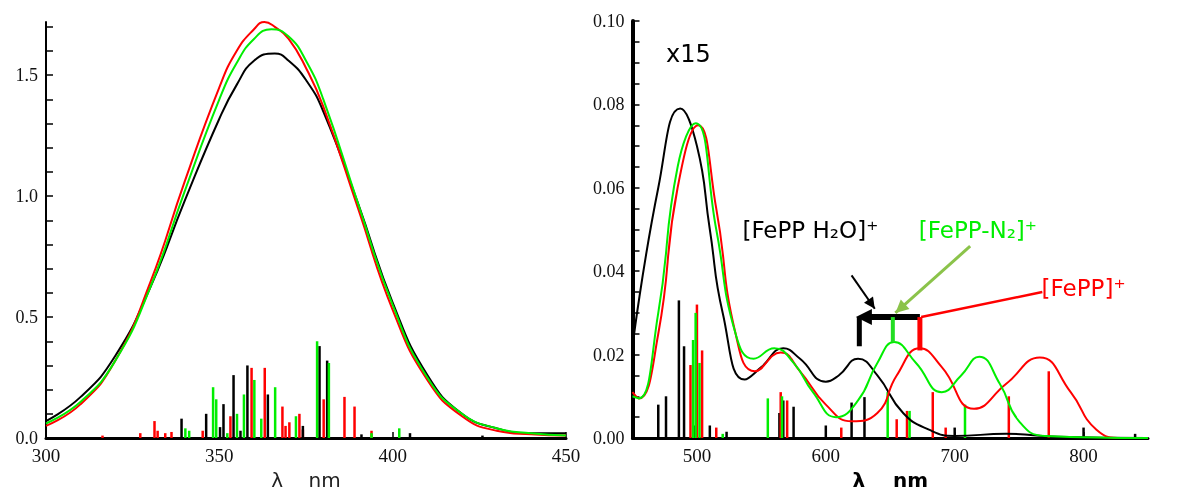 The width and height of the screenshot is (1183, 495). What do you see at coordinates (609, 354) in the screenshot?
I see `y-tick-label: 0.02` at bounding box center [609, 354].